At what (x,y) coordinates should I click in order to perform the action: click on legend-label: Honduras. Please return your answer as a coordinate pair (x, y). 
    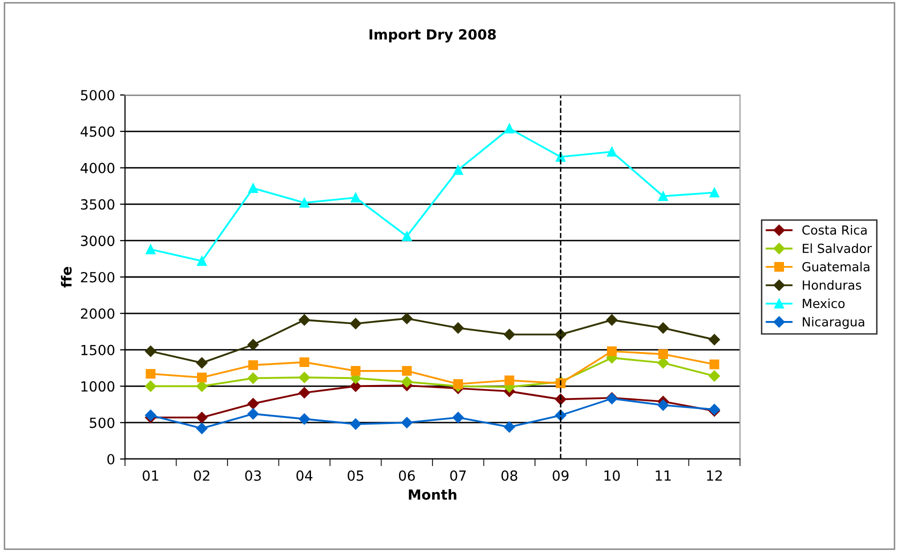
    Looking at the image, I should click on (832, 285).